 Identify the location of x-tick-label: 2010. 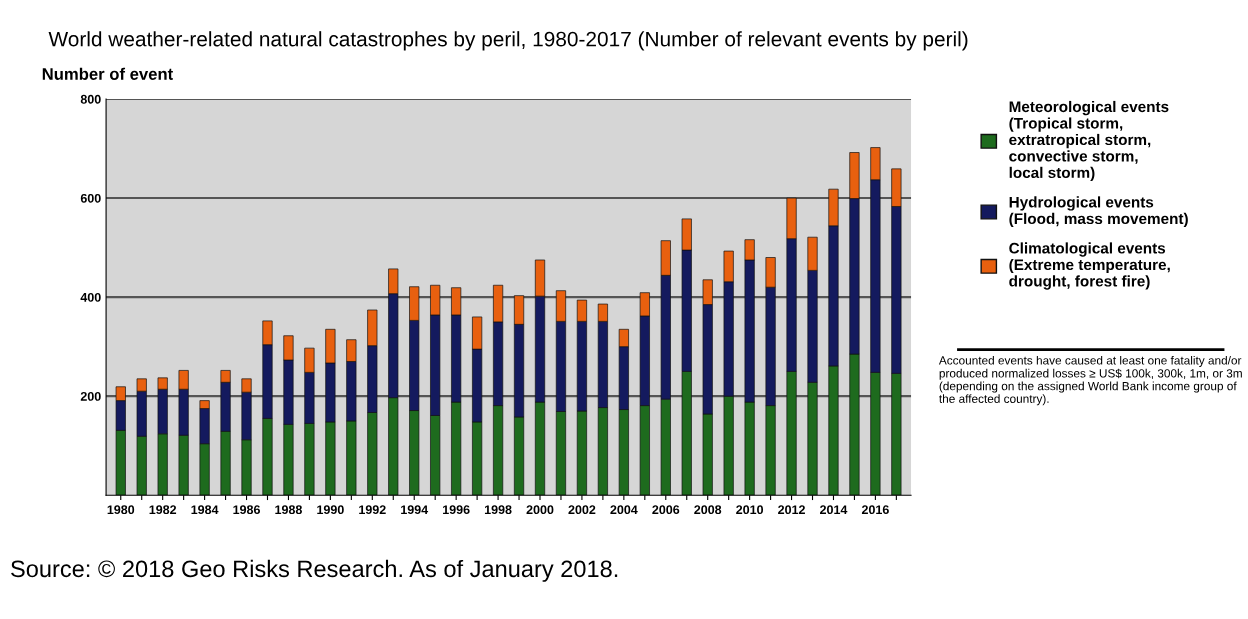
(750, 510).